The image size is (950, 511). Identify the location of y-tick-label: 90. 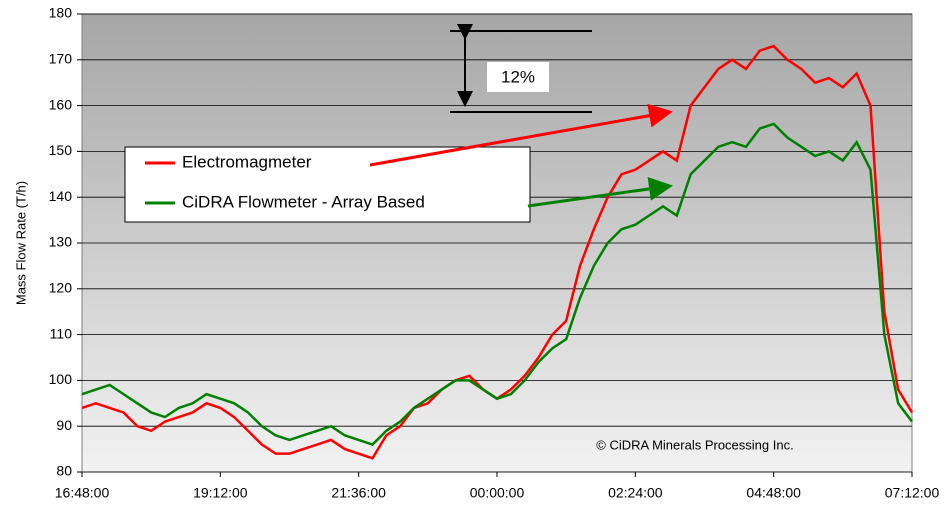
(64, 425).